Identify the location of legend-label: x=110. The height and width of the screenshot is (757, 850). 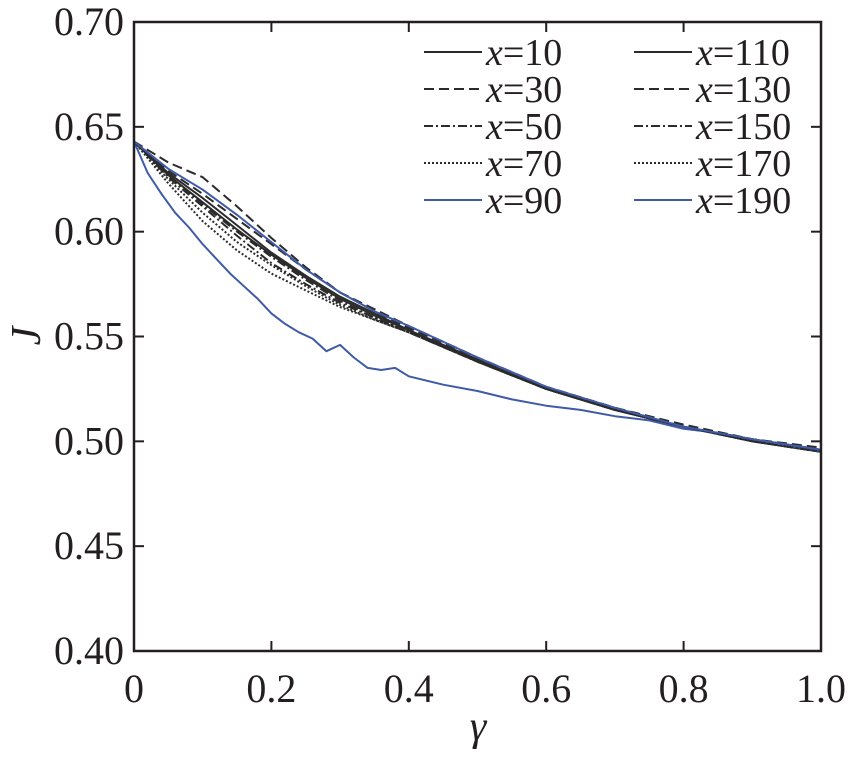
(742, 53).